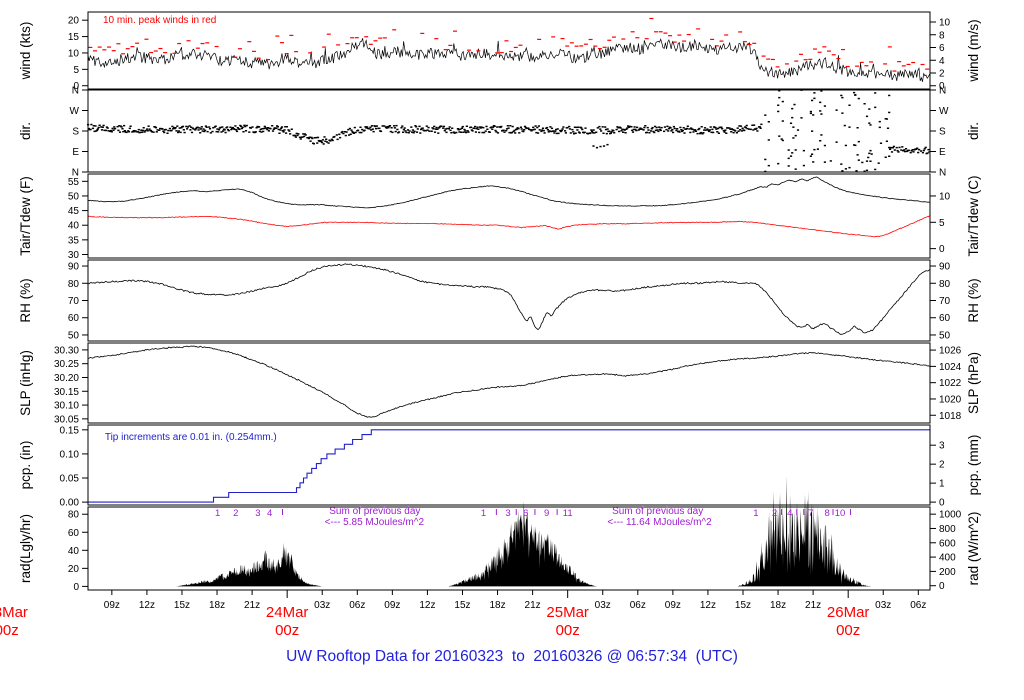 The image size is (1024, 700). Describe the element at coordinates (66, 419) in the screenshot. I see `ytick-left-slp: 30.05` at that location.